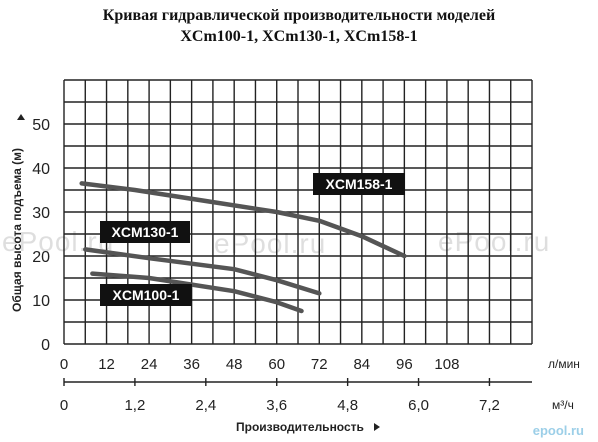 This screenshot has width=598, height=442. What do you see at coordinates (41, 169) in the screenshot?
I see `y-tick-label: 40` at bounding box center [41, 169].